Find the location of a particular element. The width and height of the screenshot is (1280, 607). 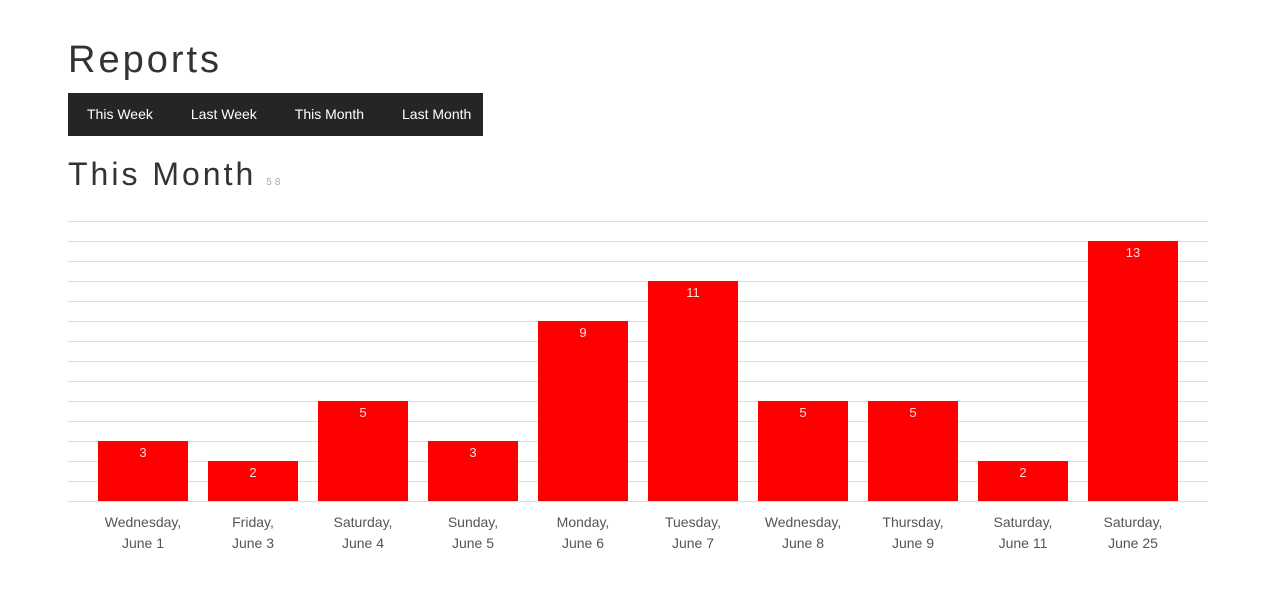

x-tick-label: Sunday, is located at coordinates (473, 522).